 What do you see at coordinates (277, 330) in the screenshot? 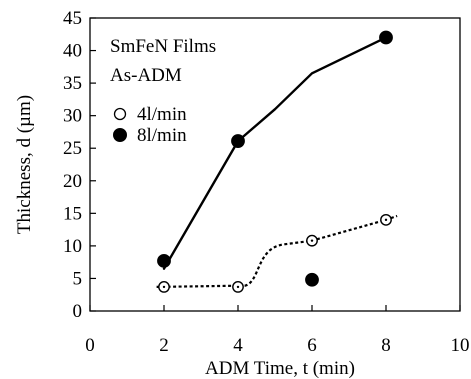
I see `x-axis-ticks: 0 2 4 6 8 10` at bounding box center [277, 330].